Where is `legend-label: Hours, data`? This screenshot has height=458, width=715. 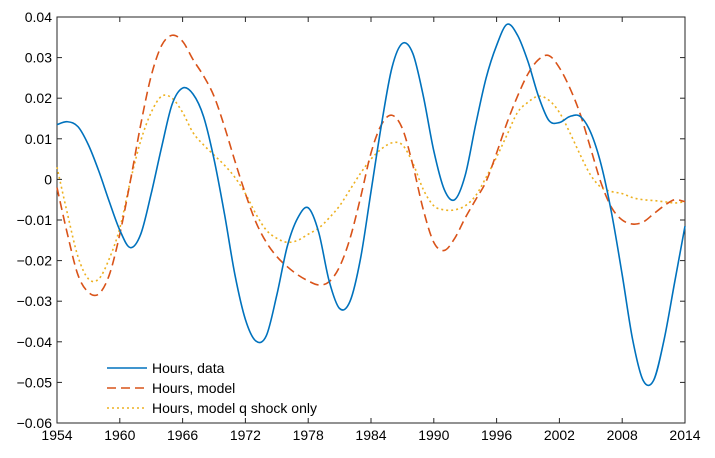
legend-label: Hours, data is located at coordinates (188, 368).